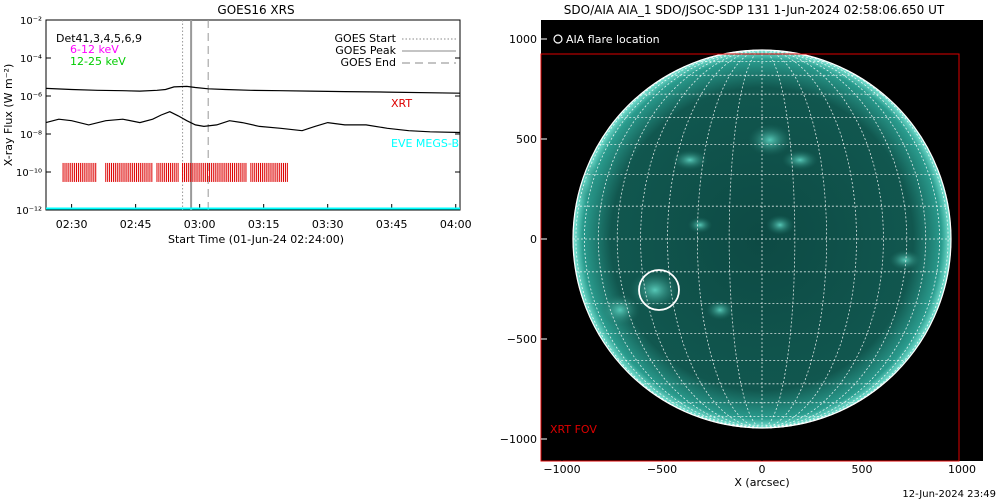  Describe the element at coordinates (573, 429) in the screenshot. I see `xrt-fov-label: XRT FOV` at that location.